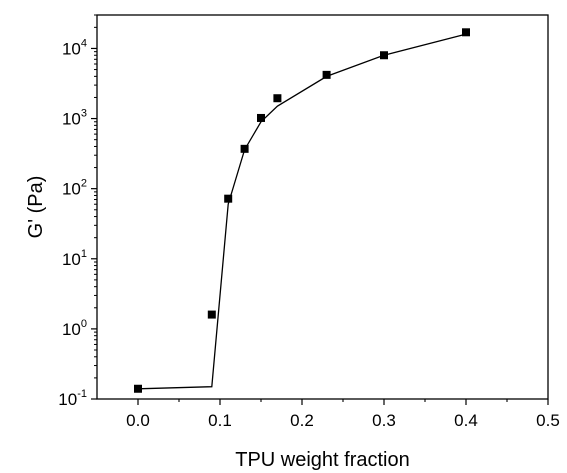 The height and width of the screenshot is (473, 567). I want to click on x-axis-title: TPU weight fraction, so click(322, 460).